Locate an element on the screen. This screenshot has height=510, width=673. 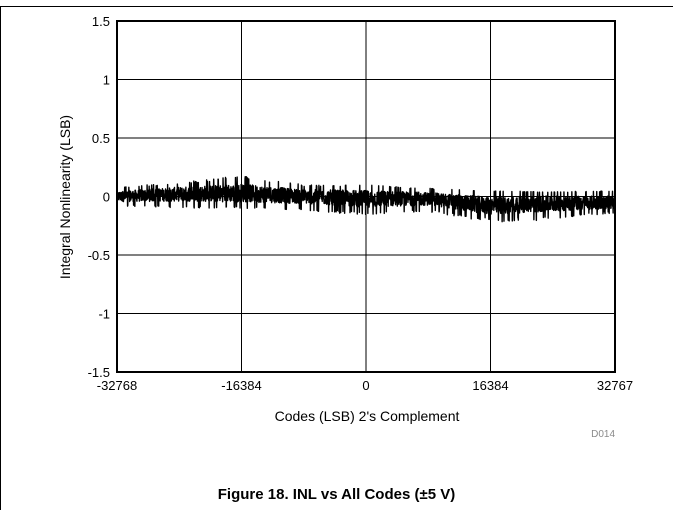
figure-caption: Figure 18. INL vs All Codes (±5 V) is located at coordinates (336, 494).